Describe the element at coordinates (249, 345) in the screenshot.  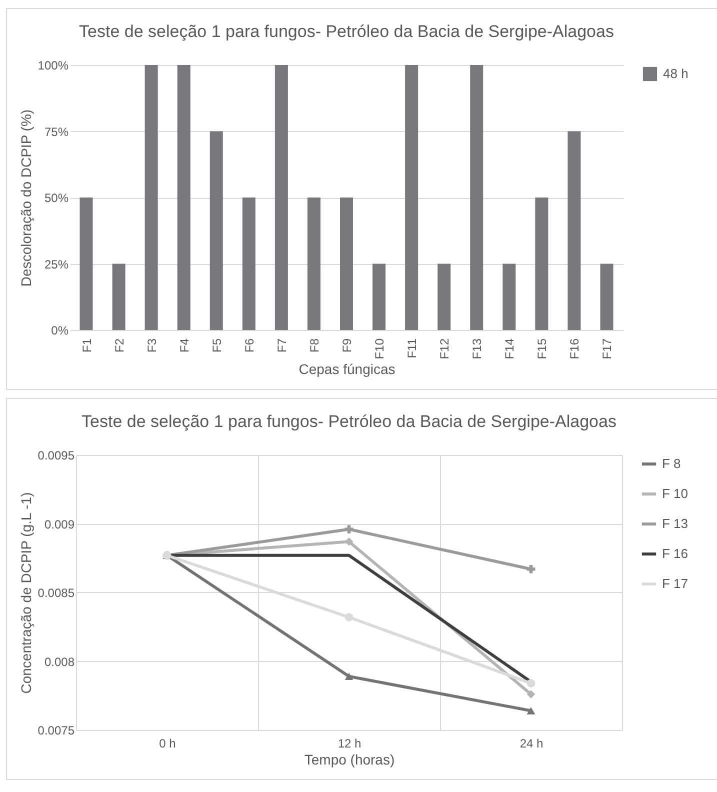
I see `x-tick-label: F6` at that location.